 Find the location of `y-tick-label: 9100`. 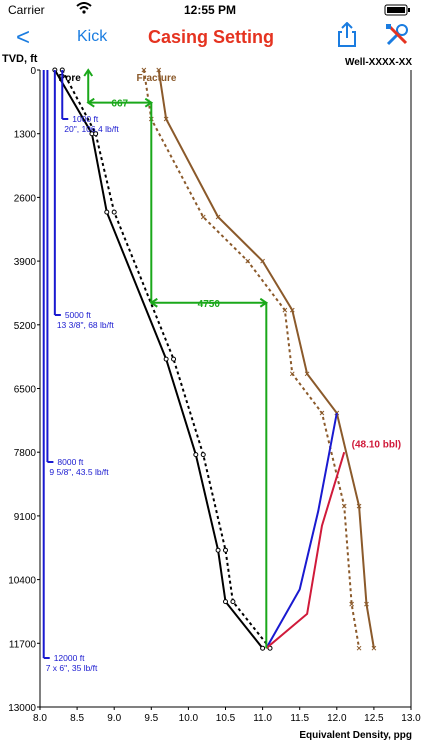

y-tick-label: 9100 is located at coordinates (25, 517).